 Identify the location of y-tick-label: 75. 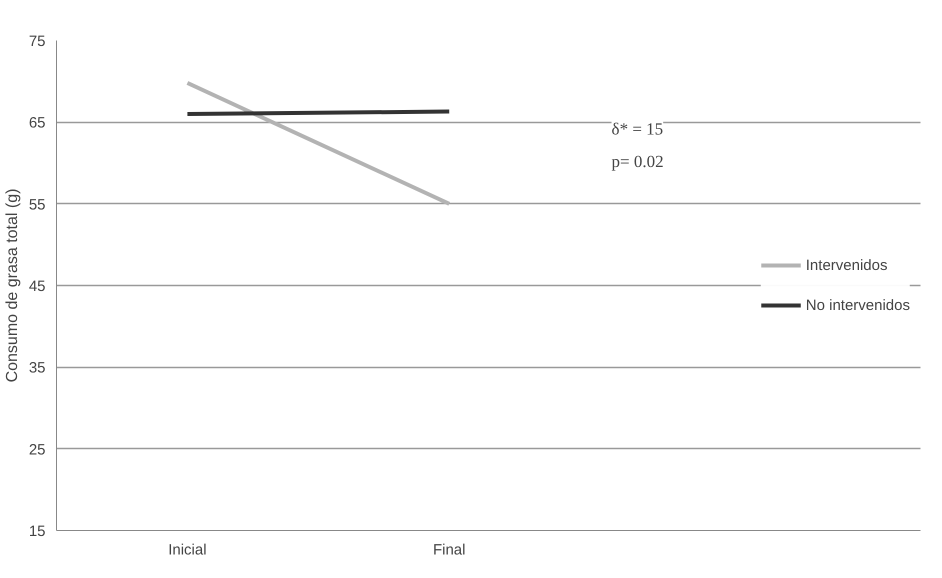
(37, 41).